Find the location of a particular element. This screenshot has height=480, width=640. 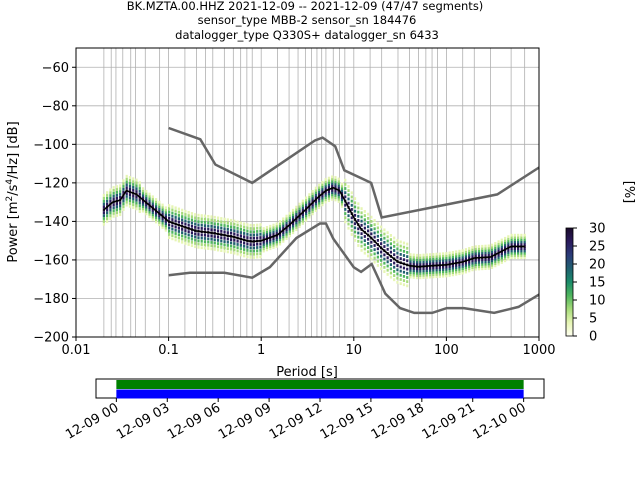

timeline-tick-label: 12-09 21 is located at coordinates (449, 421).